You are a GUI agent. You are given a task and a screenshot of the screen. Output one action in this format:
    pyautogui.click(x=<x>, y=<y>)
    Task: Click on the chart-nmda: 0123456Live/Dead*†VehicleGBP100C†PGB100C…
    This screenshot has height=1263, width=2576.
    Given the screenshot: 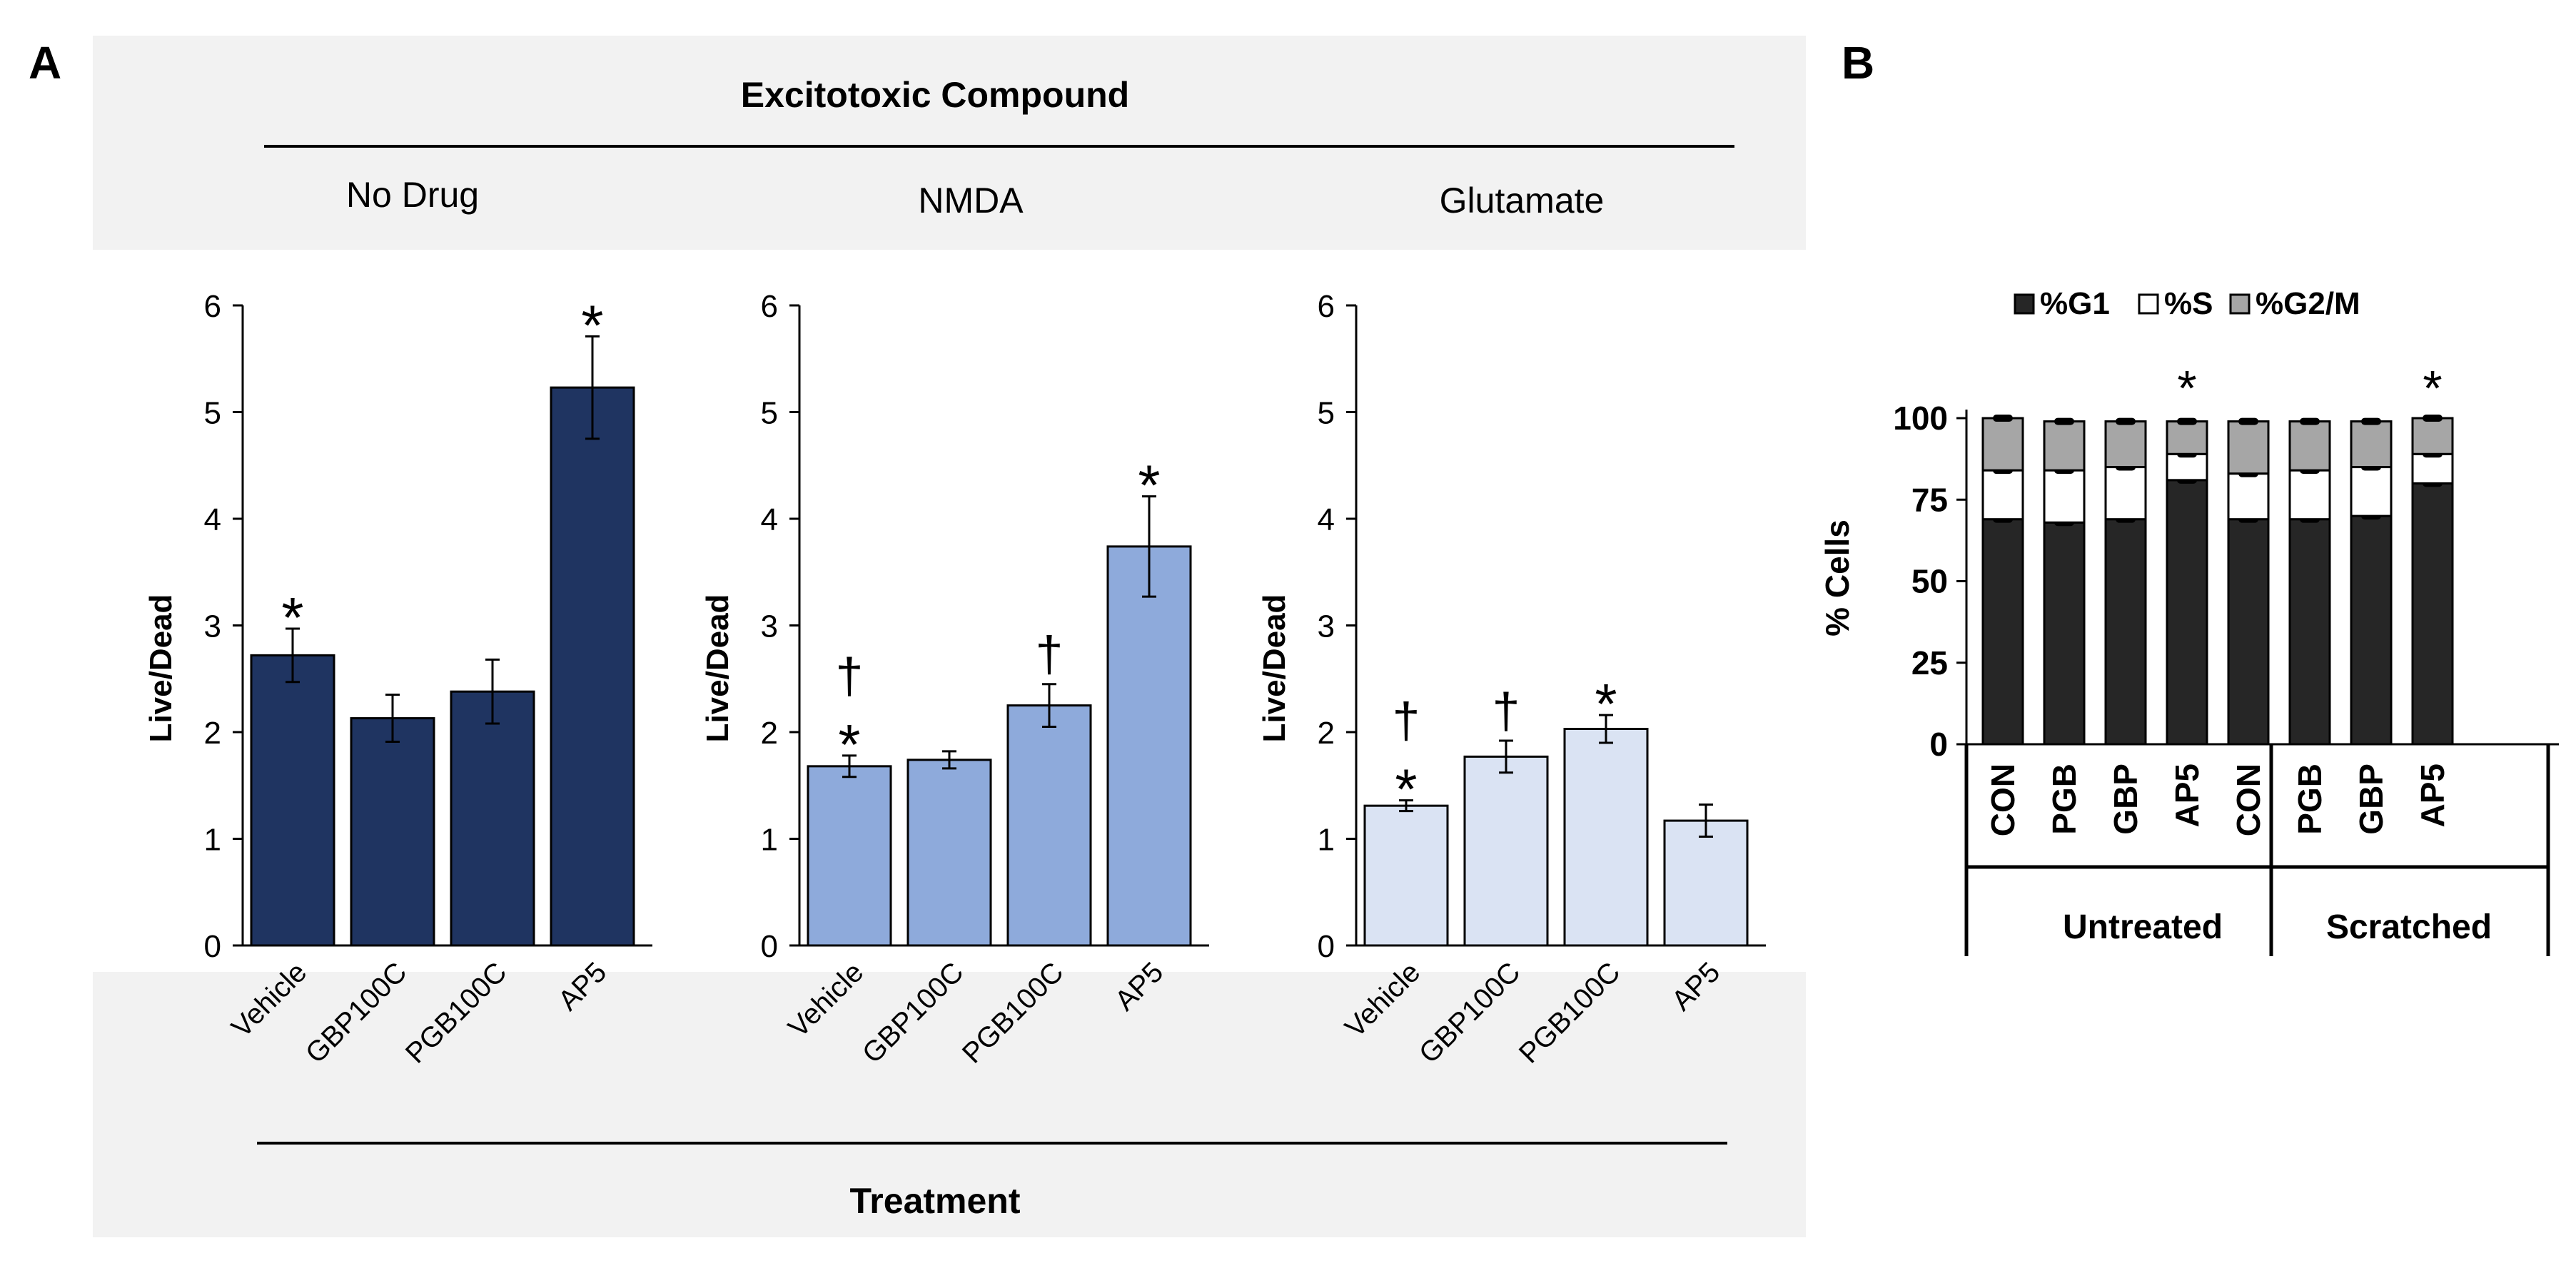 What is the action you would take?
    pyautogui.click(x=954, y=679)
    